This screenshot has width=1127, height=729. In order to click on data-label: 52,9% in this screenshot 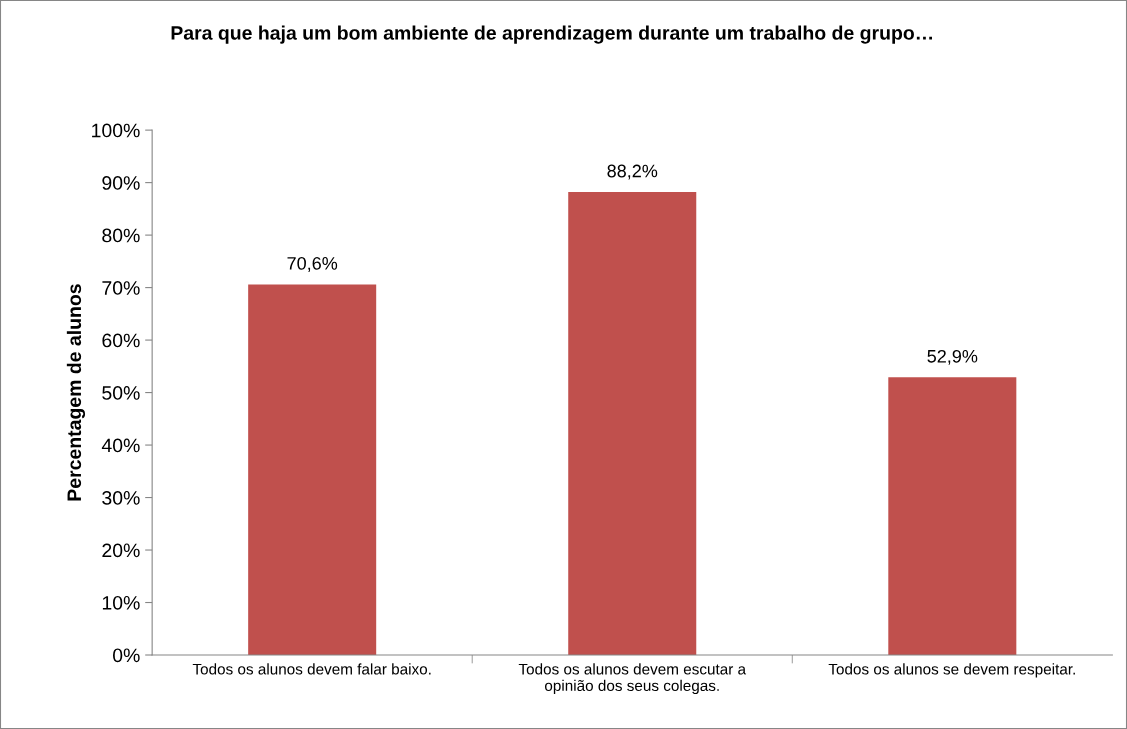, I will do `click(952, 357)`.